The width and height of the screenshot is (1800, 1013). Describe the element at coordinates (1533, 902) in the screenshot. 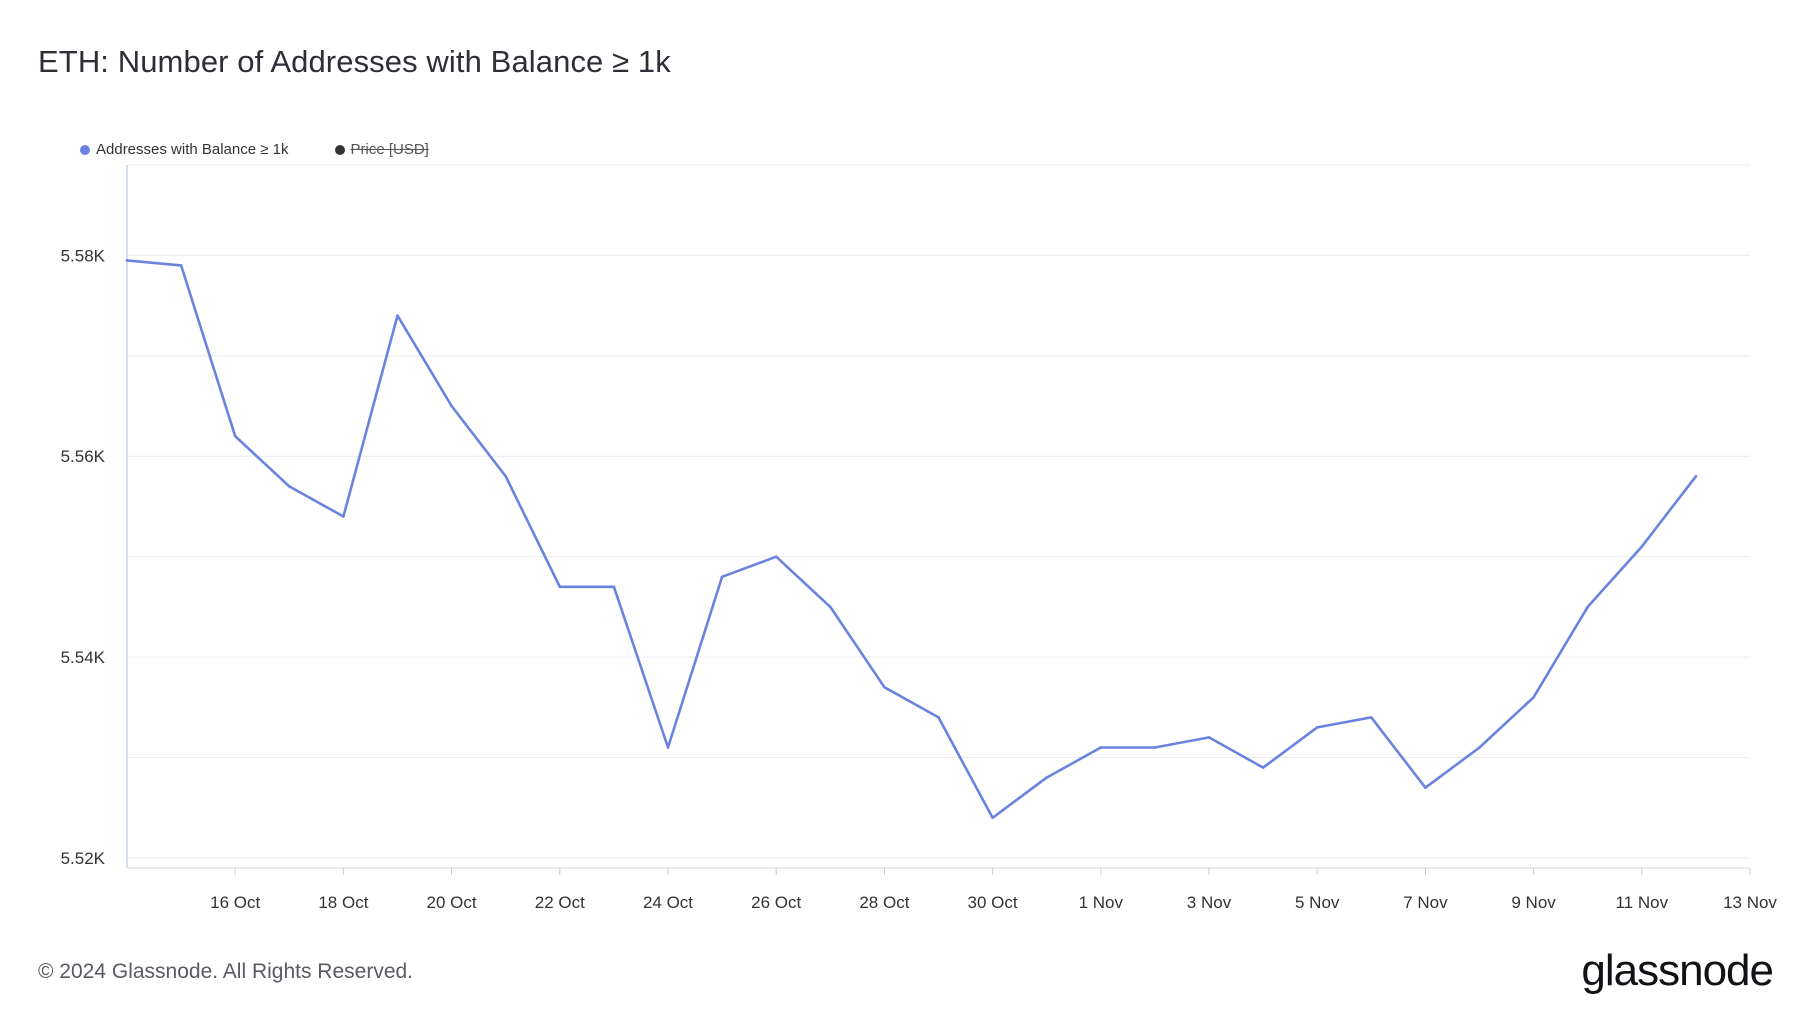

I see `x-tick-label: 9 Nov` at that location.